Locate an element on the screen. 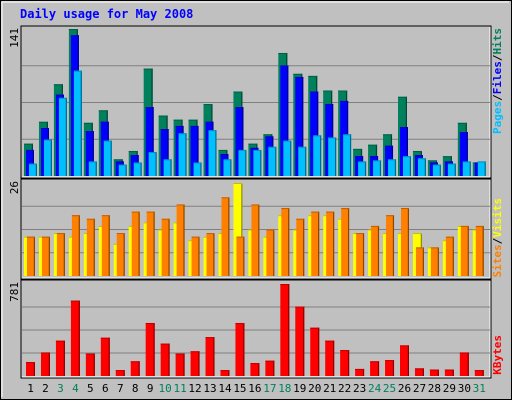 The image size is (512, 400). bar-kbytes-day-23-fill is located at coordinates (360, 372).